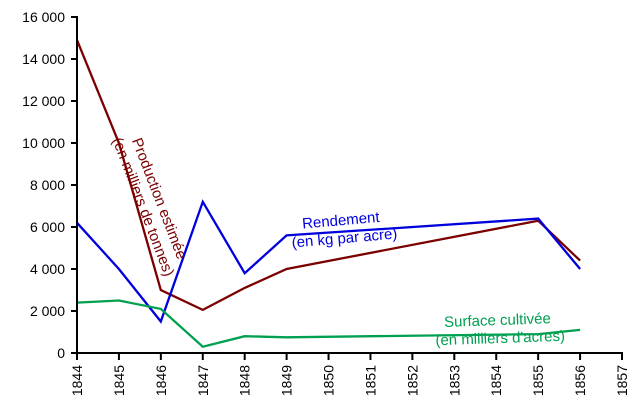 This screenshot has height=418, width=640. I want to click on x-tick-label: 1849, so click(287, 380).